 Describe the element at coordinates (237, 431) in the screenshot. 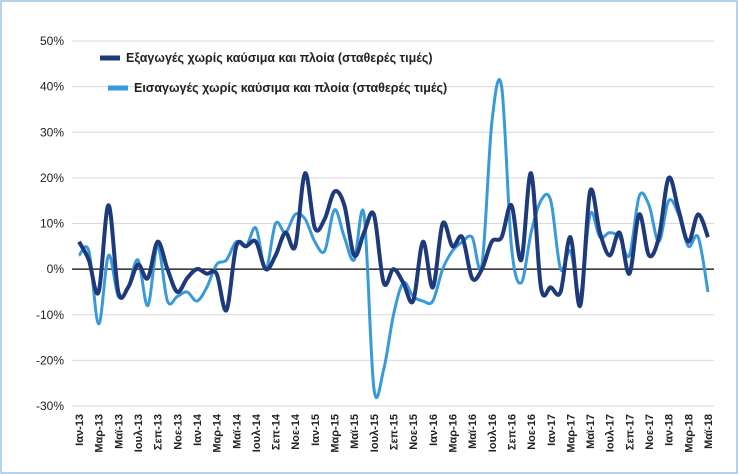

I see `x-tick-label: Μαϊ-14` at that location.